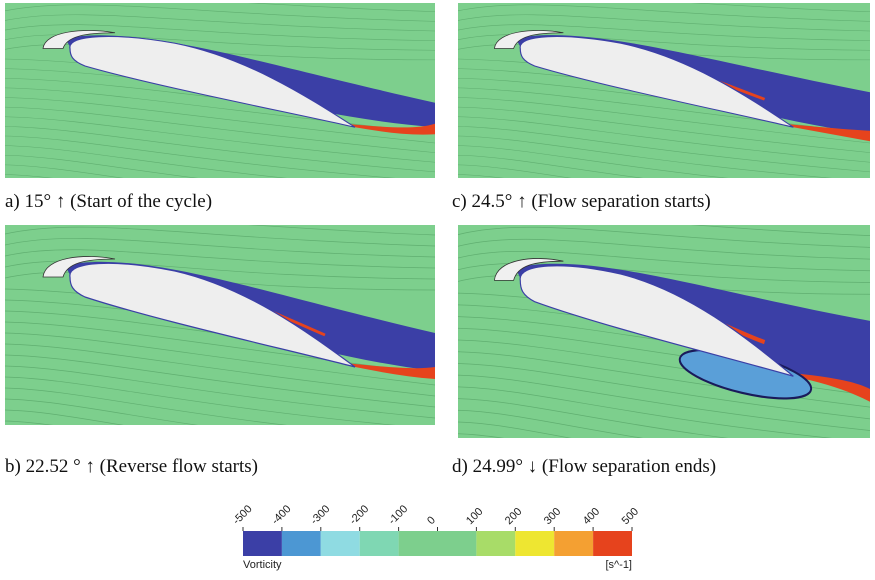 The image size is (875, 580). Describe the element at coordinates (584, 466) in the screenshot. I see `caption: d) 24.99° ↓ (Flow separation ends)` at that location.